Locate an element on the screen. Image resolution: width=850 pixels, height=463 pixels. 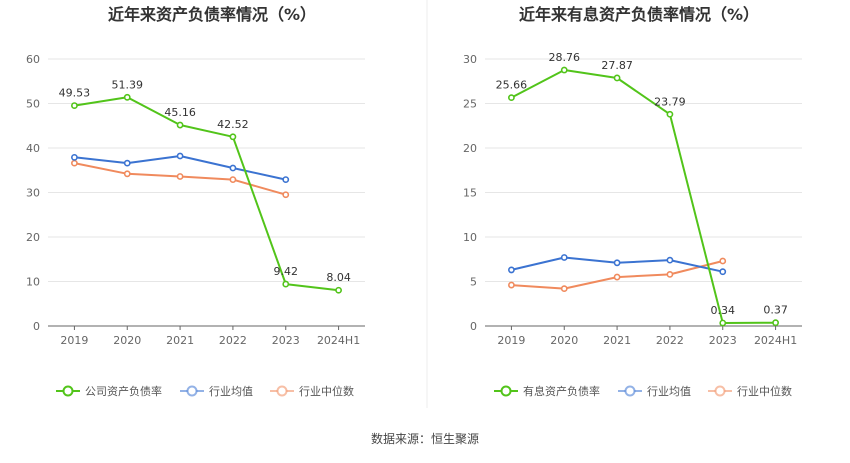
data-label: 0.37 is located at coordinates (775, 310).